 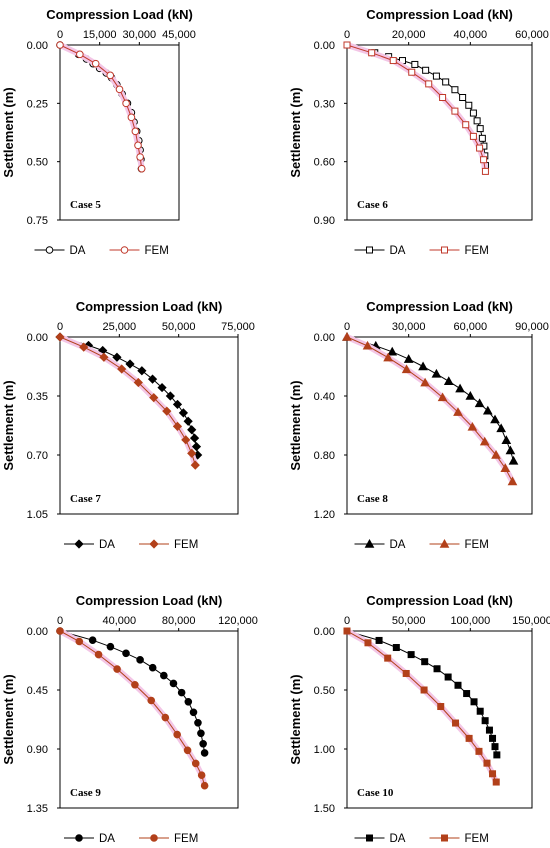 What do you see at coordinates (471, 327) in the screenshot?
I see `x-tick-label: 60,000` at bounding box center [471, 327].